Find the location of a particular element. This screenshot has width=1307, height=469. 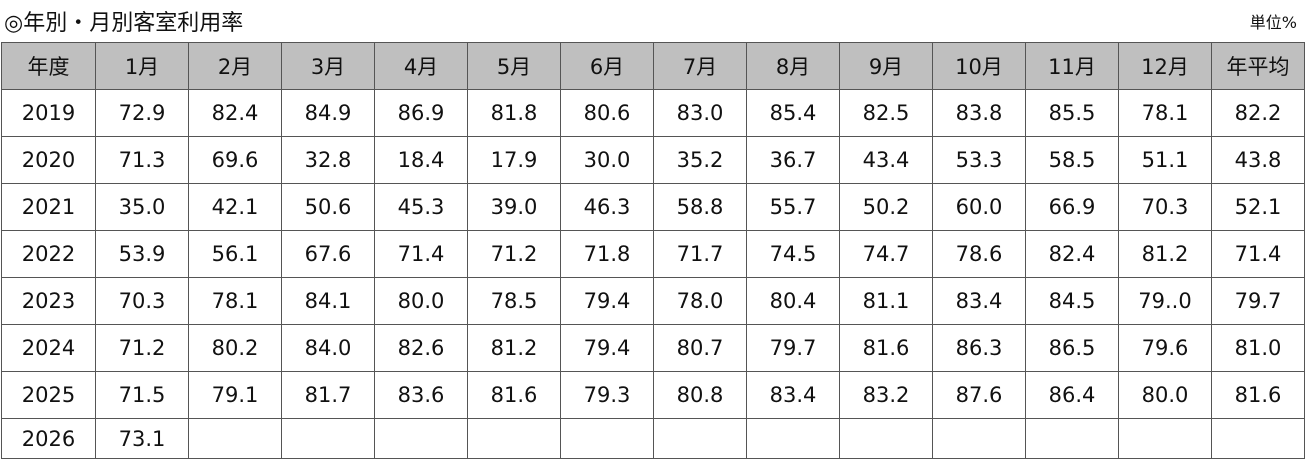

header-cell: 10月 is located at coordinates (979, 66).